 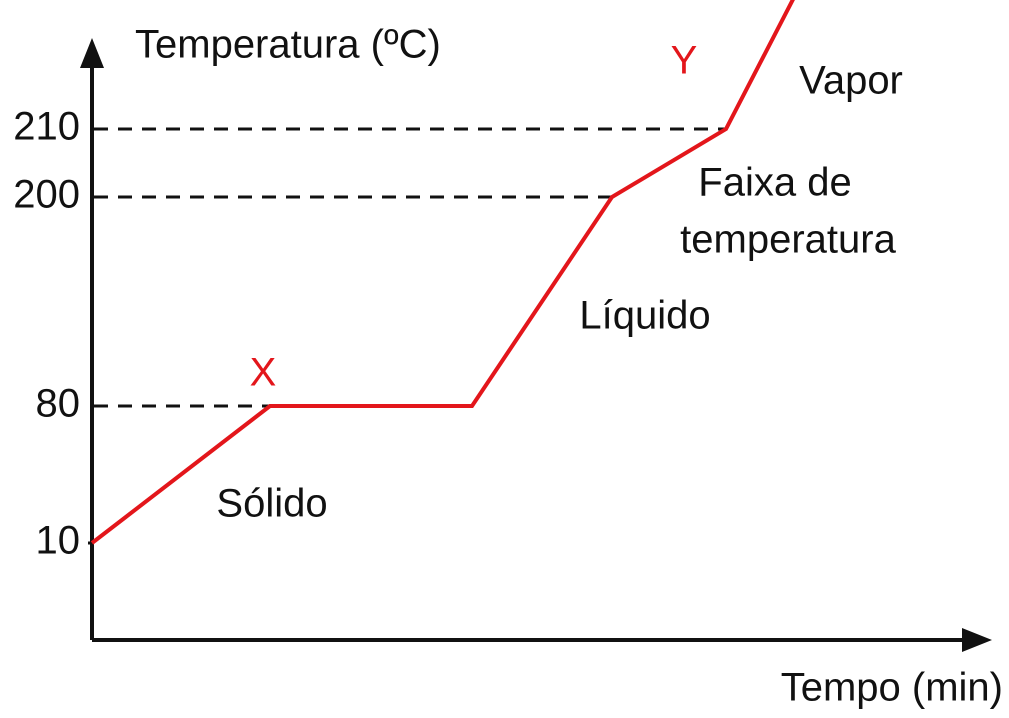 What do you see at coordinates (92, 53) in the screenshot?
I see `y-axis-arrow` at bounding box center [92, 53].